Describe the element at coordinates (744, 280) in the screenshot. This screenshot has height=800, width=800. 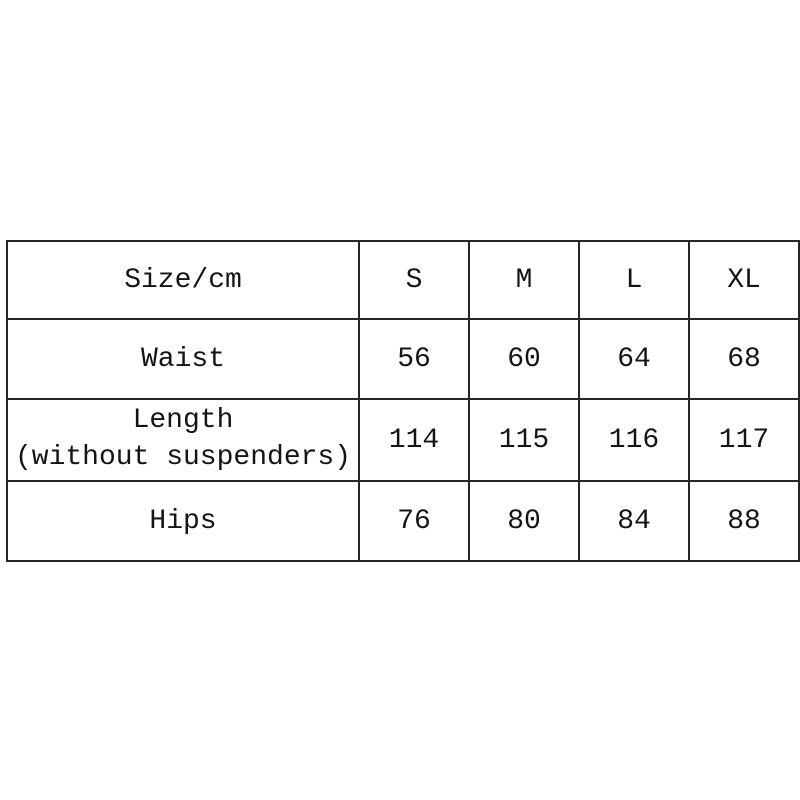
I see `header-cell-size-xl: XL` at that location.